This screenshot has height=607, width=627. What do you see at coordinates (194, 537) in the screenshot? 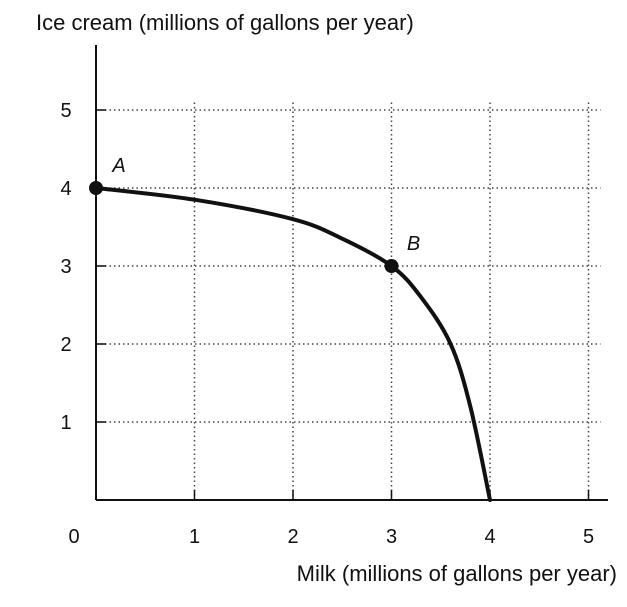
I see `x-tick-label: 1` at bounding box center [194, 537].